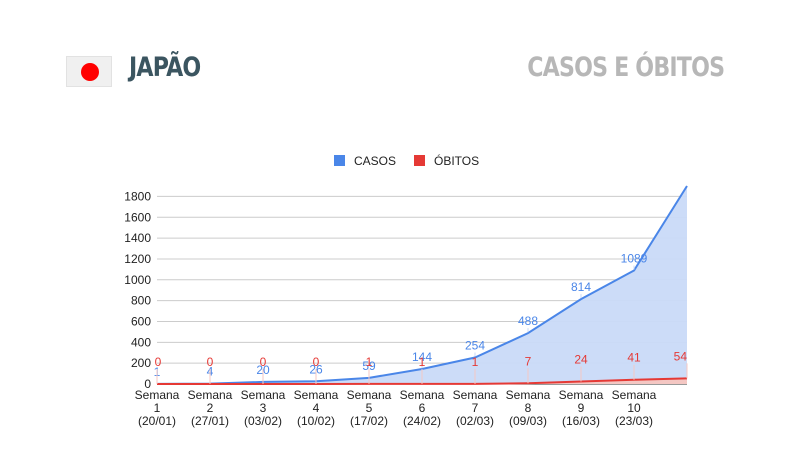 The height and width of the screenshot is (475, 800). Describe the element at coordinates (137, 238) in the screenshot. I see `y-tick-label: 1400` at that location.